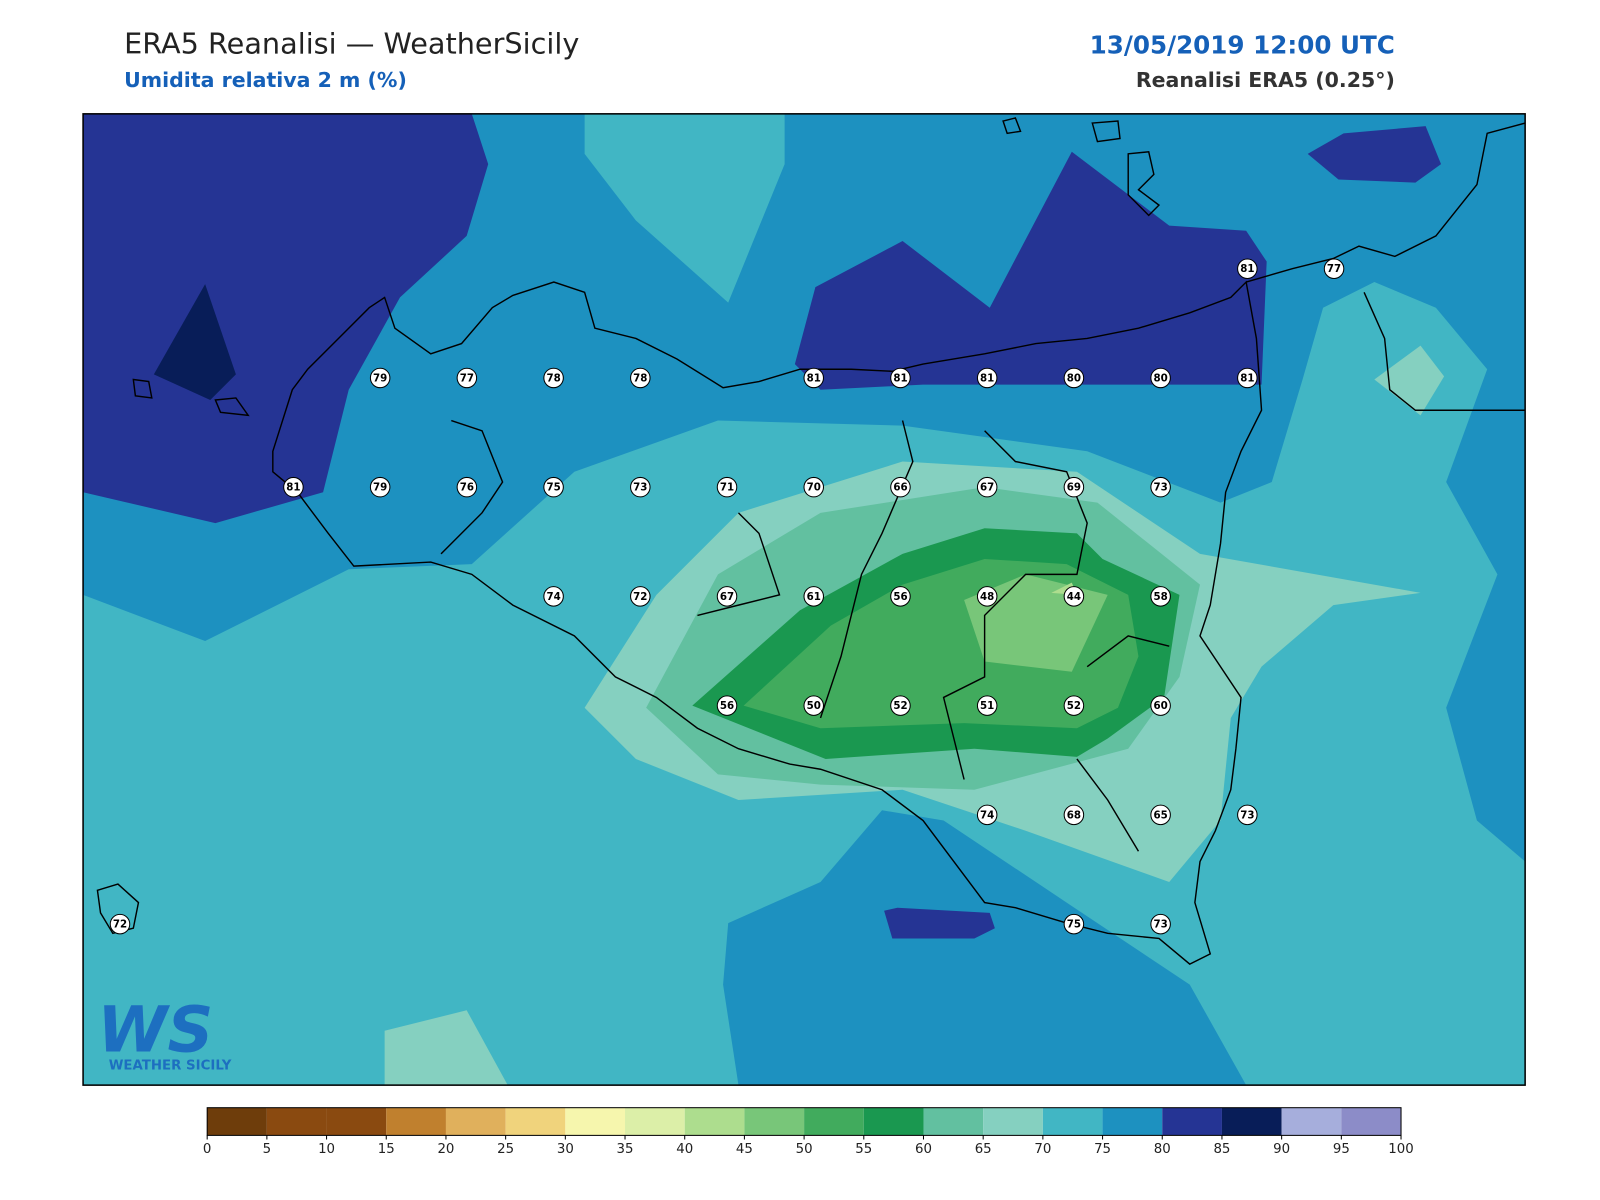  I want to click on station-value: 56, so click(900, 597).